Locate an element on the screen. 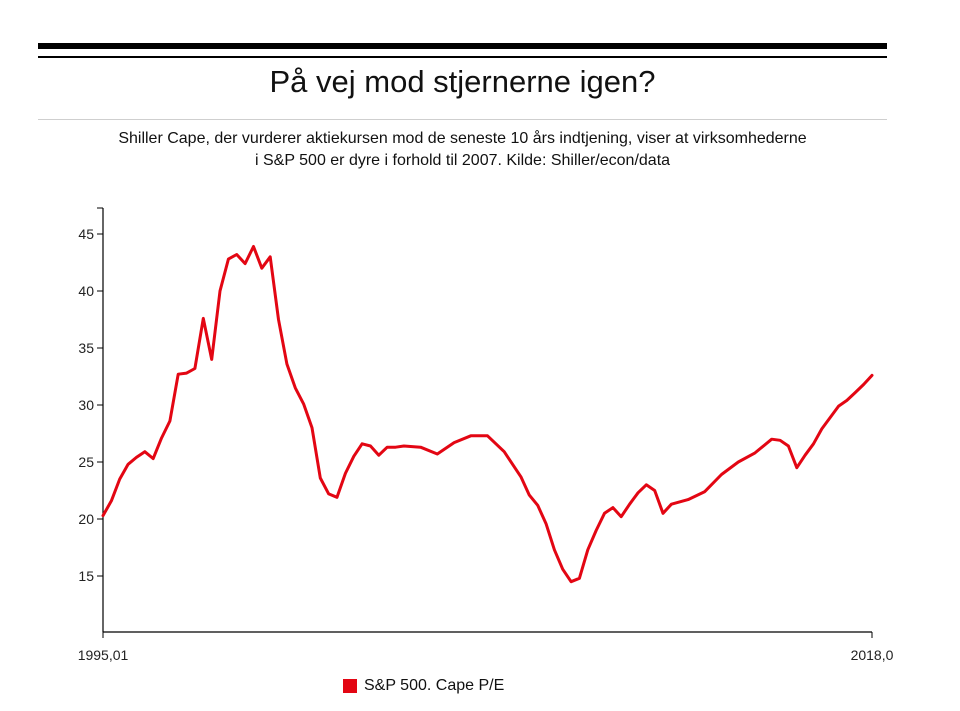  x-tick-label-0: 1995,01 is located at coordinates (103, 655).